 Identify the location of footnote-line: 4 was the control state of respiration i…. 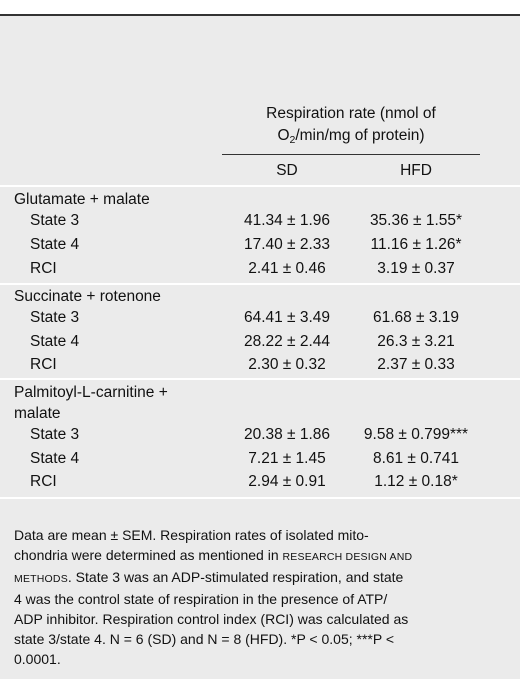
(201, 599).